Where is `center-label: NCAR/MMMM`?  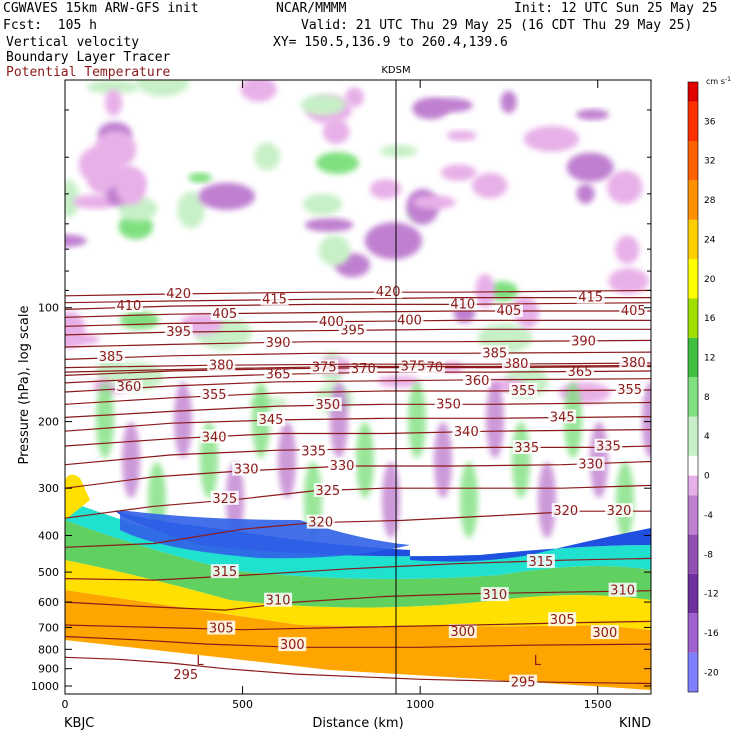
center-label: NCAR/MMMM is located at coordinates (311, 8).